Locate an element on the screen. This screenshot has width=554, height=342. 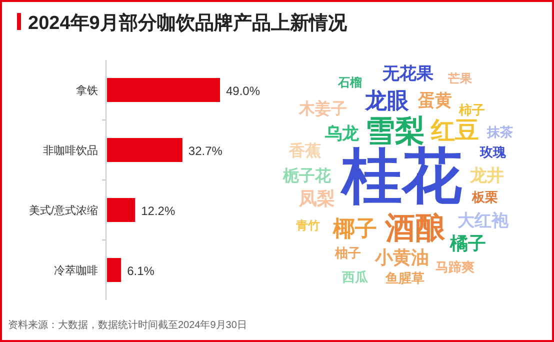
chart-title: 2024年9月部分咖饮品牌产品上新情况 is located at coordinates (188, 23).